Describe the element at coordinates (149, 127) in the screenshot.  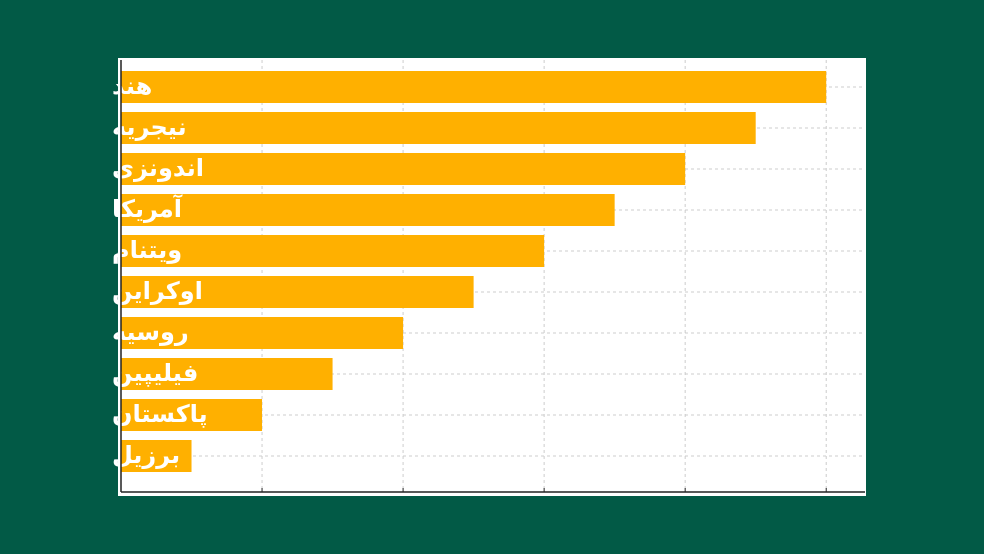
I see `y-tick-label: نیجریه` at that location.